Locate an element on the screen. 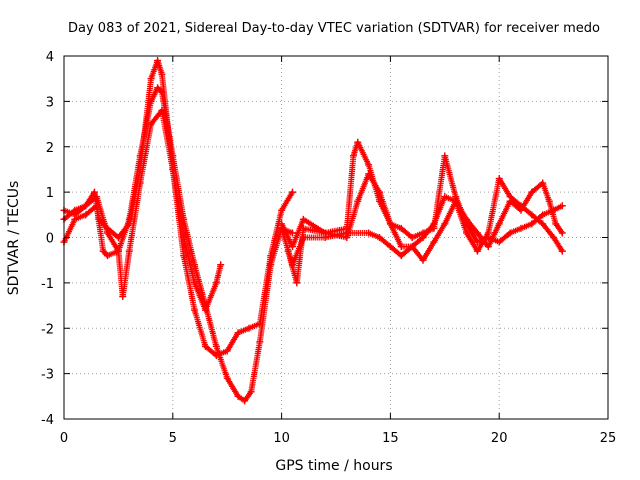 This screenshot has width=640, height=480. x-tick-label: 15 is located at coordinates (390, 438).